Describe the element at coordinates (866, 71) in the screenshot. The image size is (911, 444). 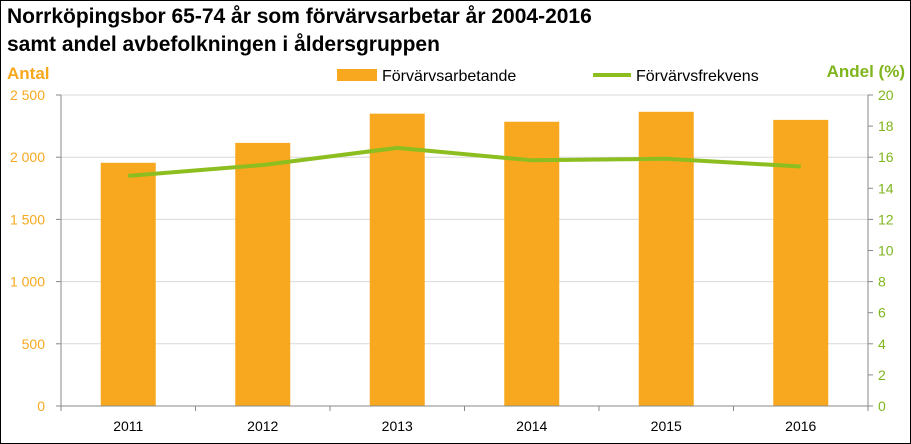
I see `y-axis-label-right: Andel (%)` at that location.